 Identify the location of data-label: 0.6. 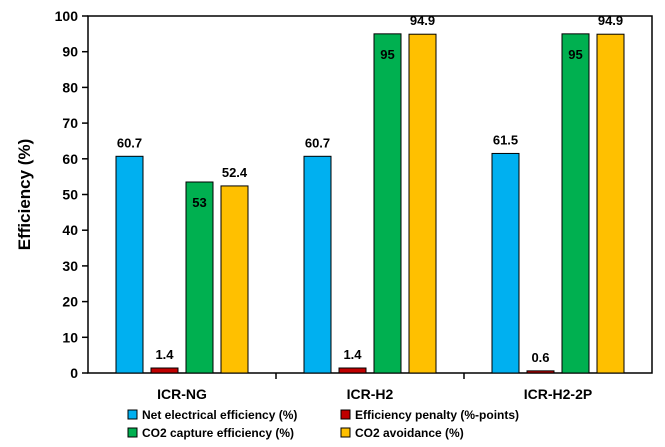
(540, 357).